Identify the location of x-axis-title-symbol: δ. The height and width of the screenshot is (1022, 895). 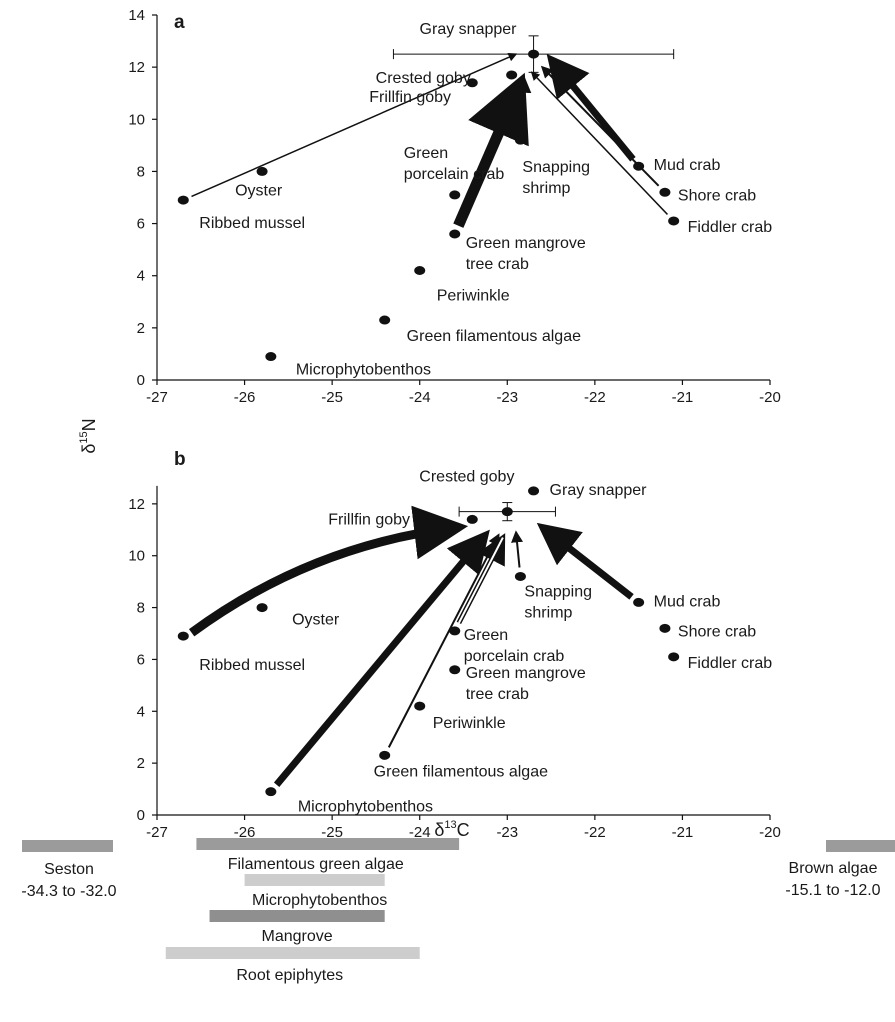
(439, 830).